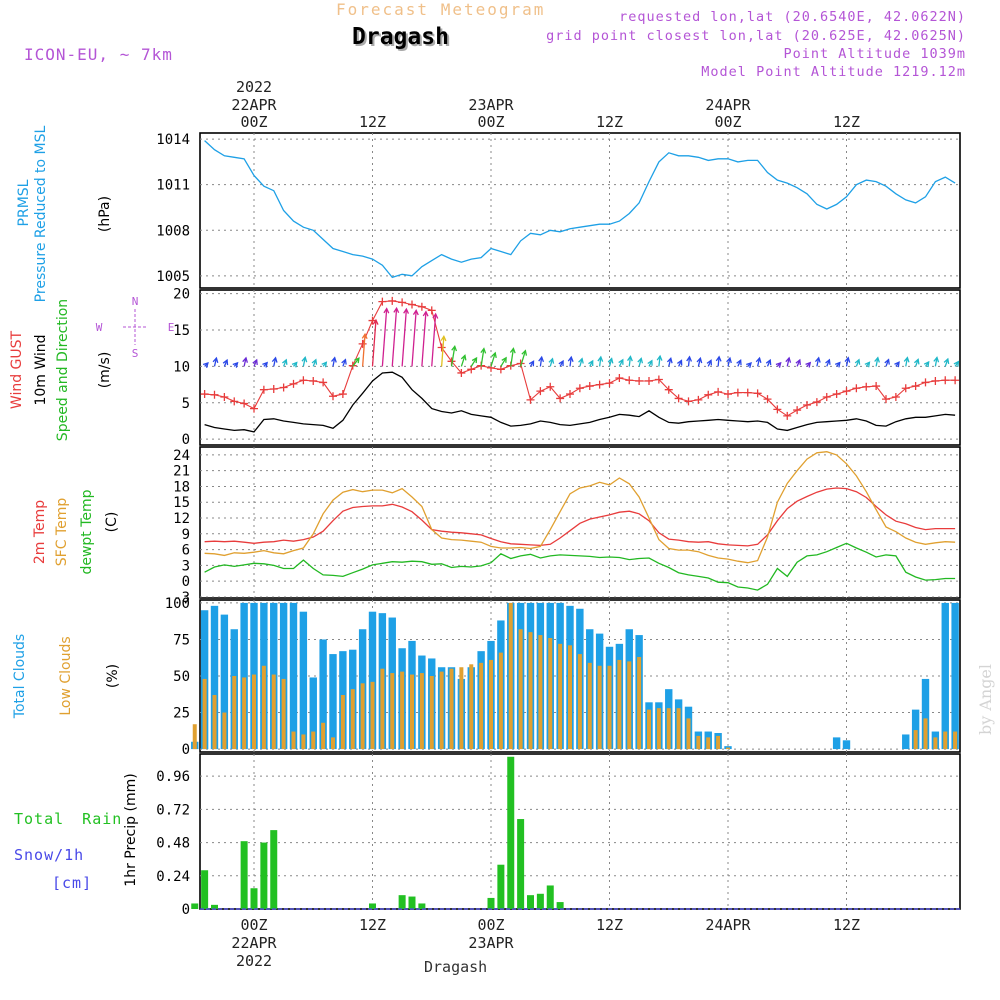 This screenshot has height=1000, width=1000. What do you see at coordinates (171, 327) in the screenshot?
I see `compass-e: E` at bounding box center [171, 327].